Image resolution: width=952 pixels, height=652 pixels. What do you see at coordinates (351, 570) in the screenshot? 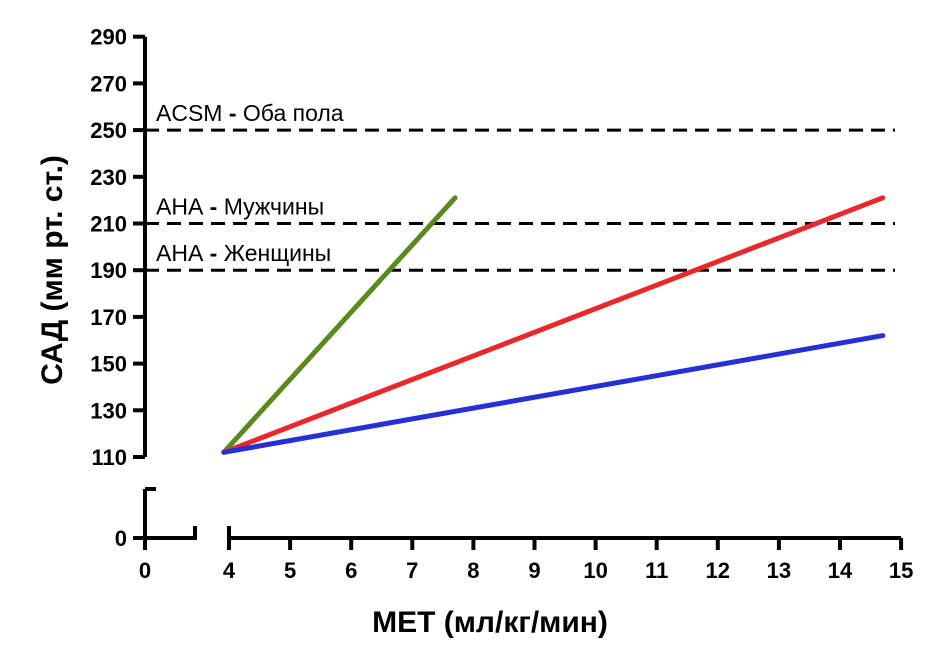
I see `x-tick-label: 6` at bounding box center [351, 570].